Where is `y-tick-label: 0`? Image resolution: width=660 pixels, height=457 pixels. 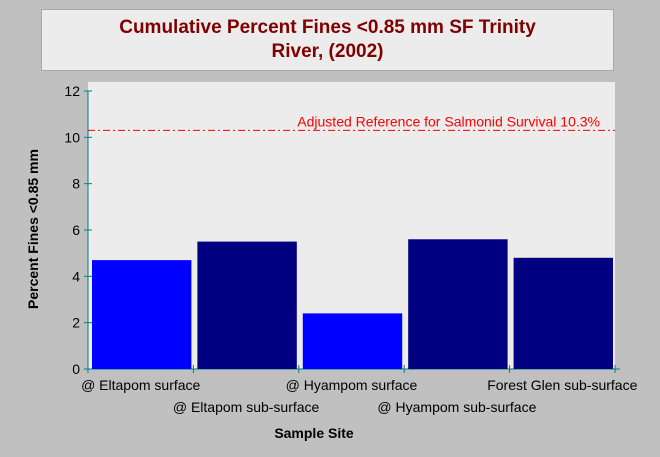 y-tick-label: 0 is located at coordinates (76, 369).